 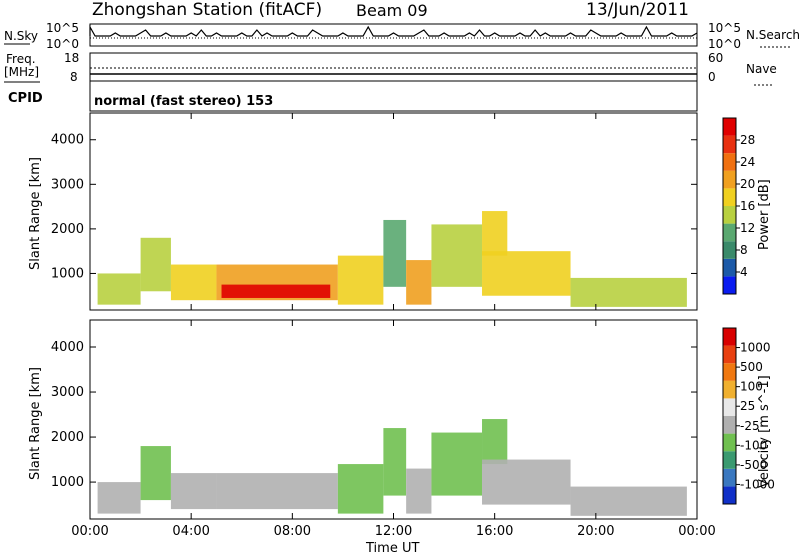 I want to click on freq-label-1: Freq., so click(x=21, y=59).